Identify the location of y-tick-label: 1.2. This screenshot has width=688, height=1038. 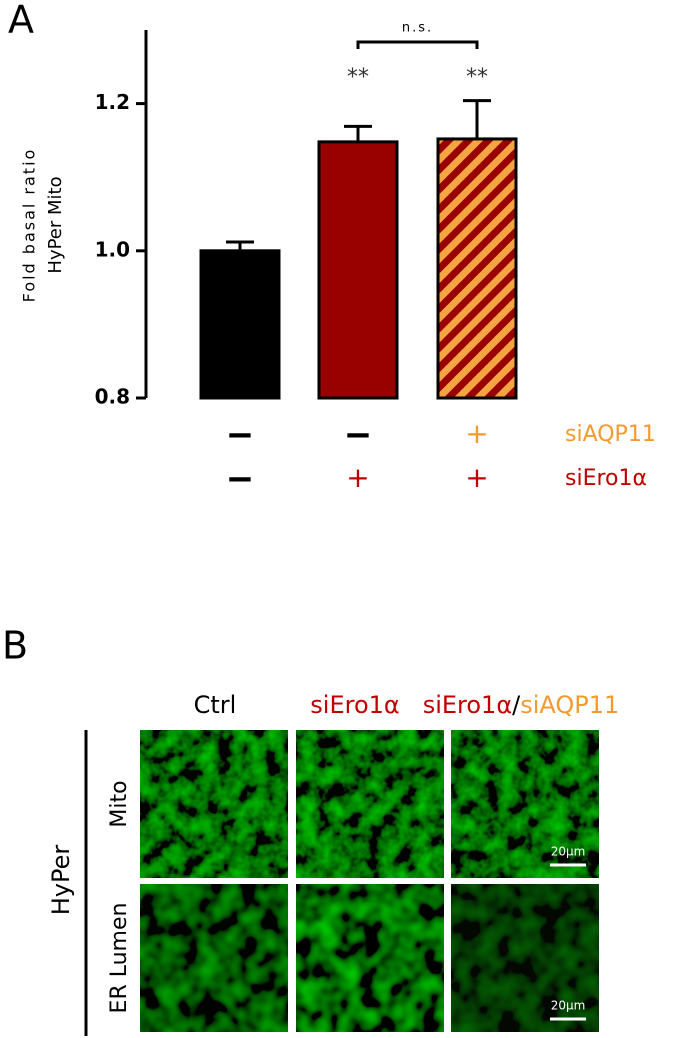
(112, 102).